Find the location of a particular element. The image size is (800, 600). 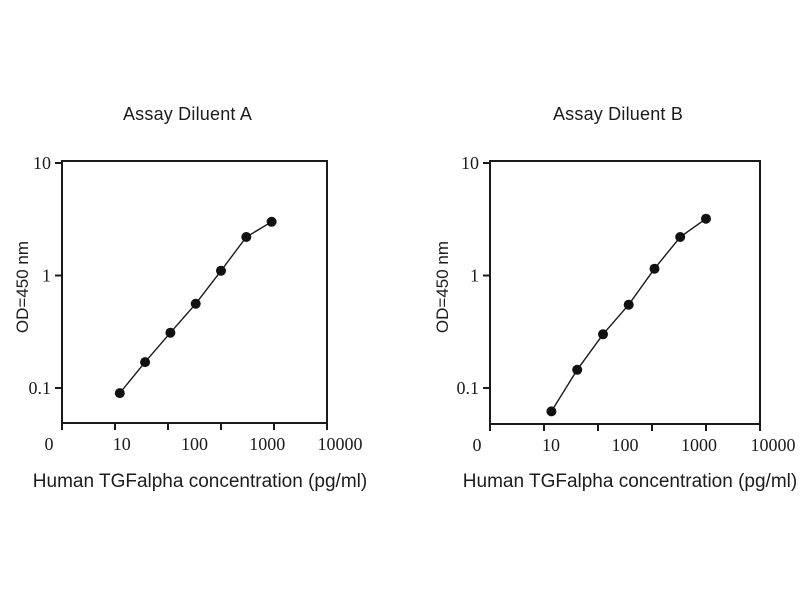

chart-b-title: Assay Diluent B is located at coordinates (618, 114).